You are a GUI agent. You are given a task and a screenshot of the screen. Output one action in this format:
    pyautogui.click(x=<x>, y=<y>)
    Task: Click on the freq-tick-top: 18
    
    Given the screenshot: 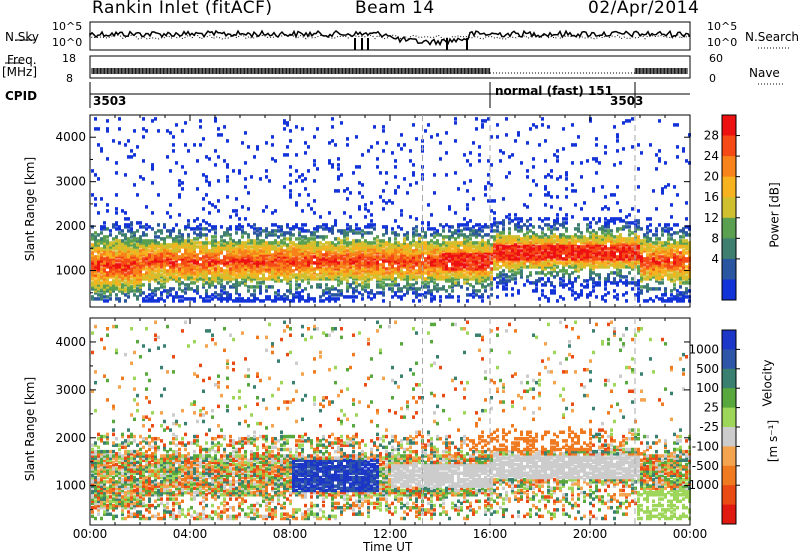 What is the action you would take?
    pyautogui.click(x=69, y=58)
    